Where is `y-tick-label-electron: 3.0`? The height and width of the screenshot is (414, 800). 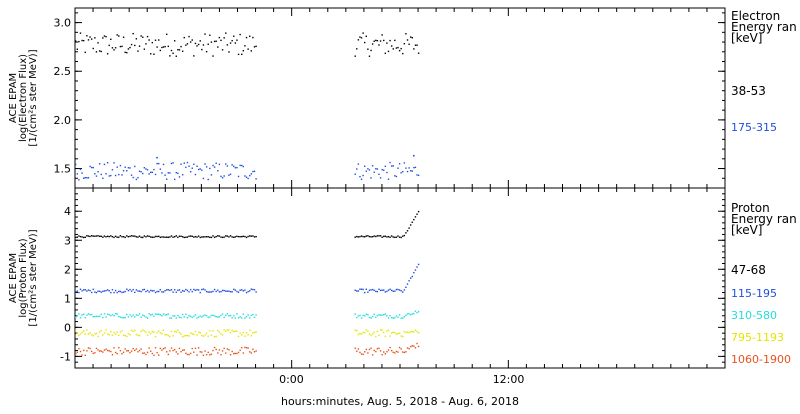
y-tick-label-electron: 3.0 is located at coordinates (63, 23).